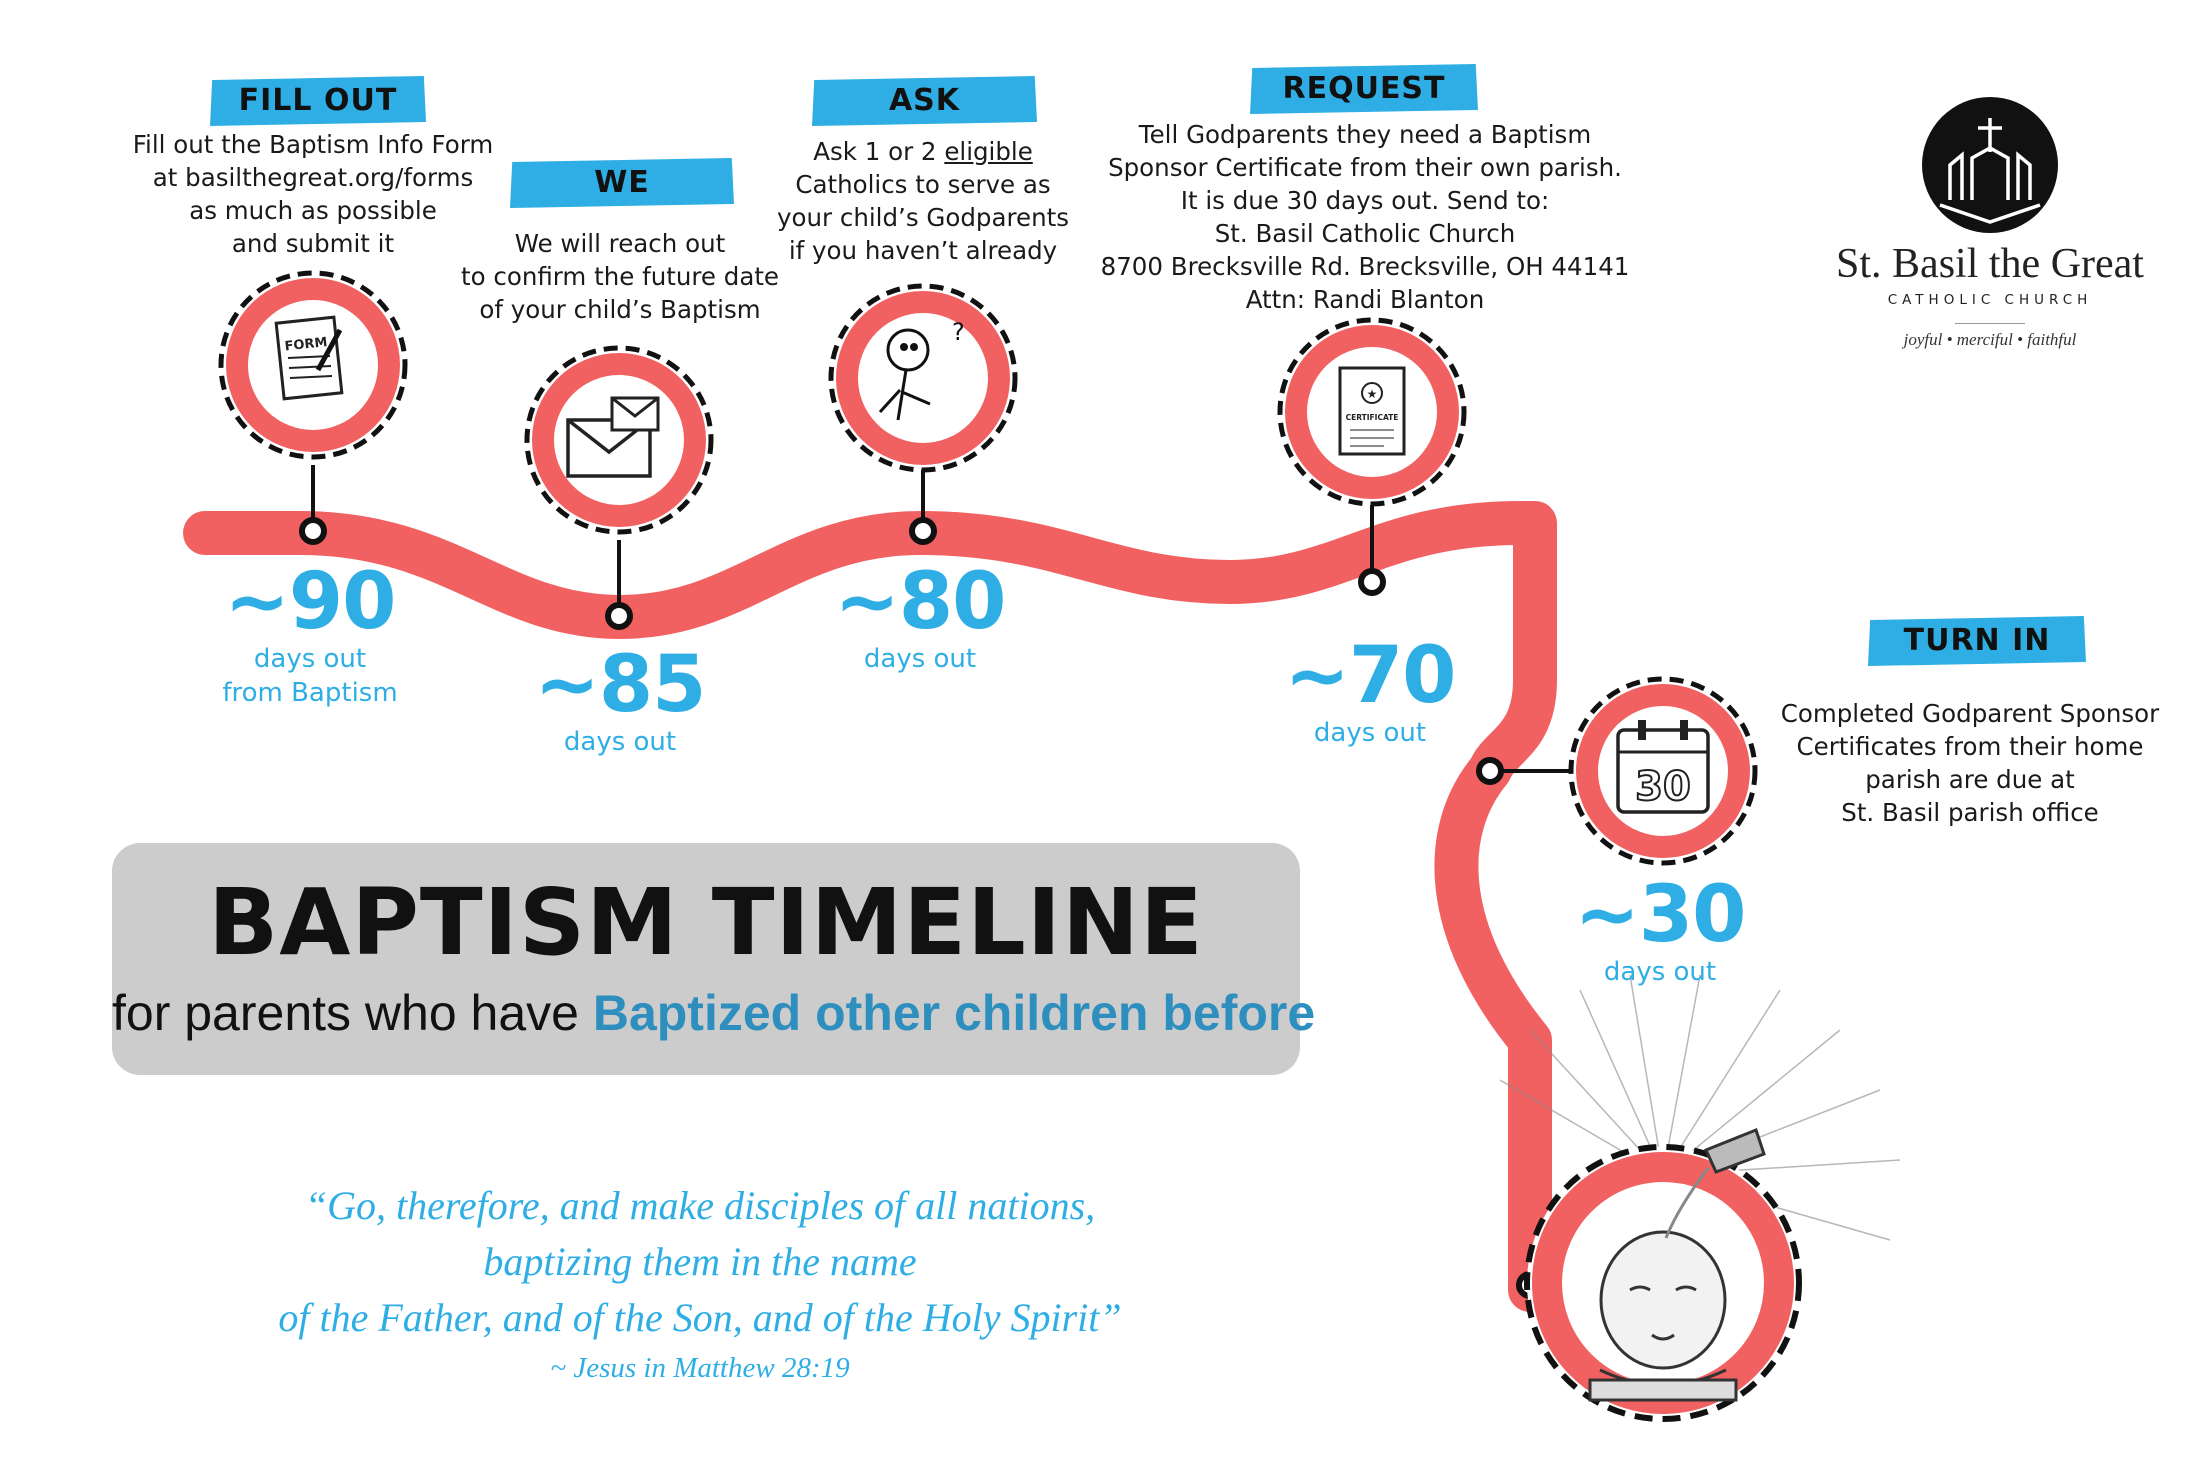 This screenshot has height=1475, width=2200. What do you see at coordinates (613, 437) in the screenshot?
I see `envelope-icon` at bounding box center [613, 437].